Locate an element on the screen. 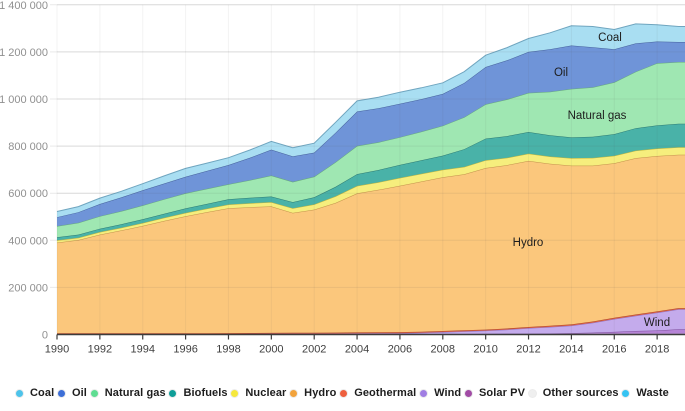 This screenshot has width=685, height=411. y-axis-label: 200 000 is located at coordinates (28, 288).